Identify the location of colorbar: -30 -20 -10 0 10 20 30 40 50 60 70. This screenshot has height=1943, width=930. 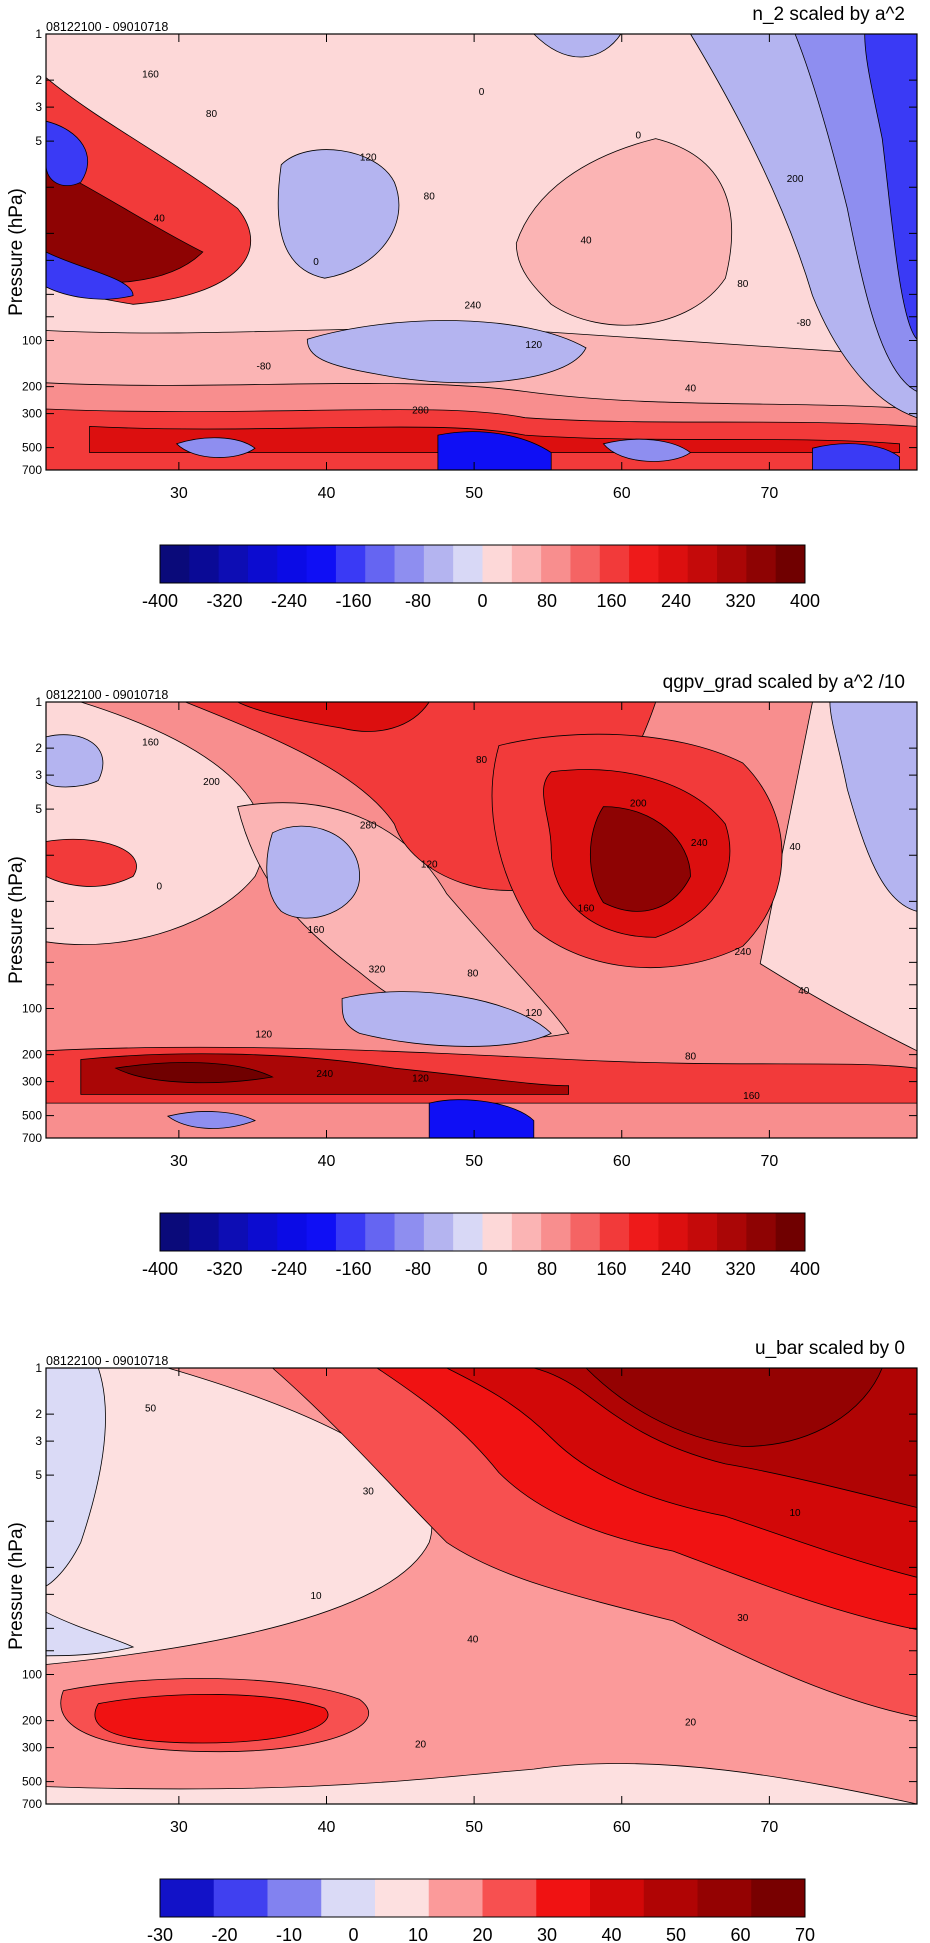
(481, 1910).